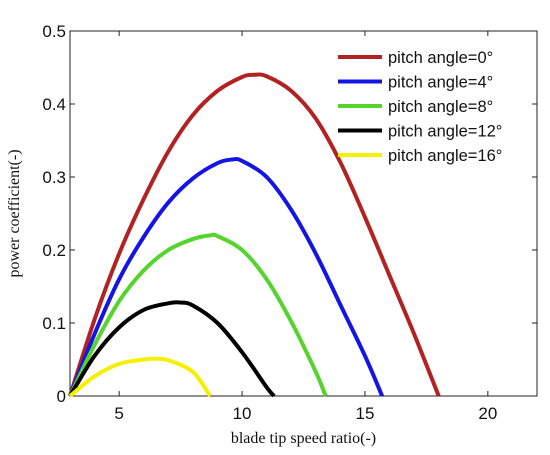 This screenshot has height=455, width=550. Describe the element at coordinates (303, 438) in the screenshot. I see `x-axis-title: blade tip speed ratio(-)` at that location.